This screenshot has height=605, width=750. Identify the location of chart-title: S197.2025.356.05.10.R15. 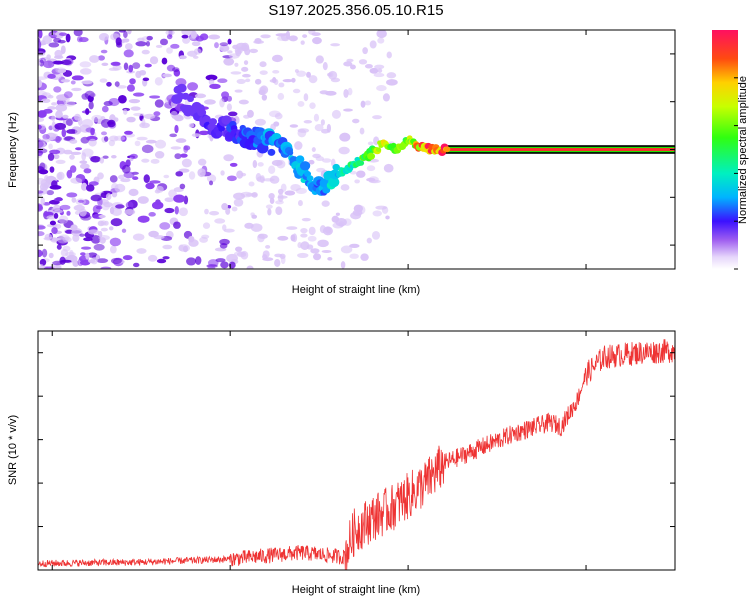
(355, 10).